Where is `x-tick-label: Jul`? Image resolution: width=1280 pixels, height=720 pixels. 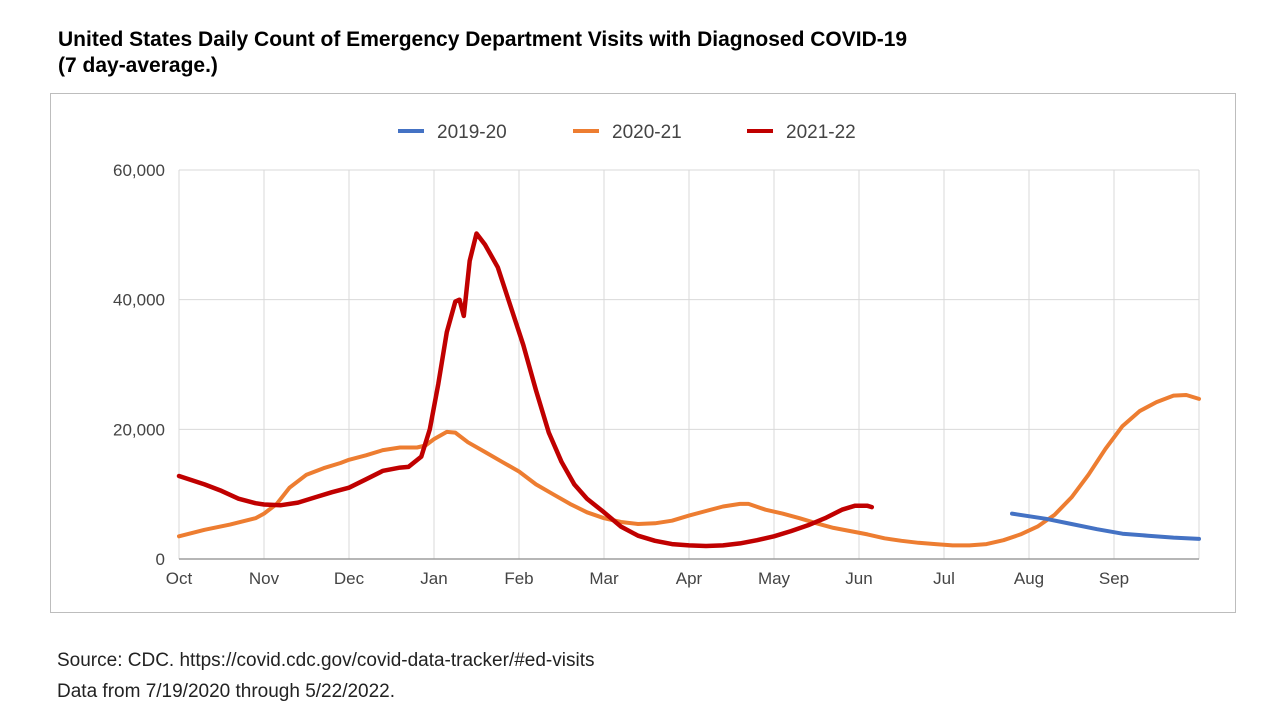
x-tick-label: Jul is located at coordinates (944, 578).